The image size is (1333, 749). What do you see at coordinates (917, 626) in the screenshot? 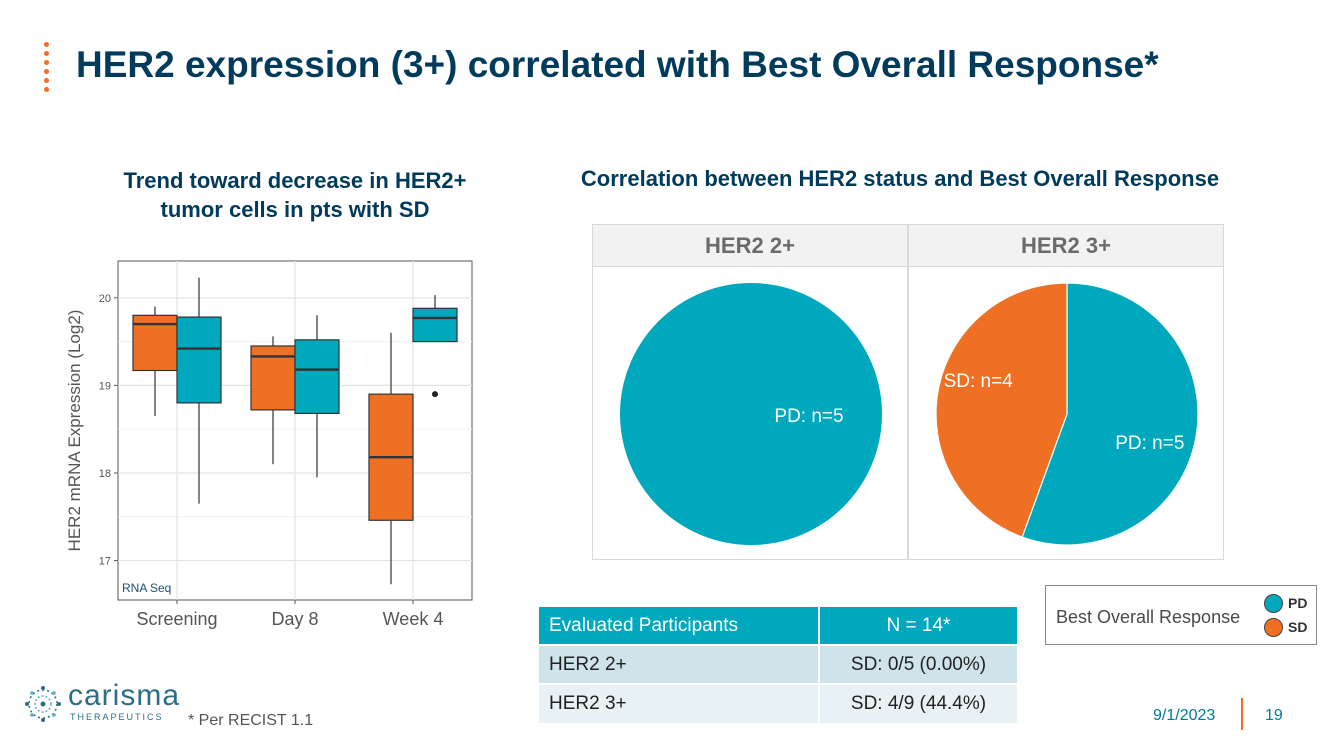
I see `table-header-cell: N = 14*` at bounding box center [917, 626].